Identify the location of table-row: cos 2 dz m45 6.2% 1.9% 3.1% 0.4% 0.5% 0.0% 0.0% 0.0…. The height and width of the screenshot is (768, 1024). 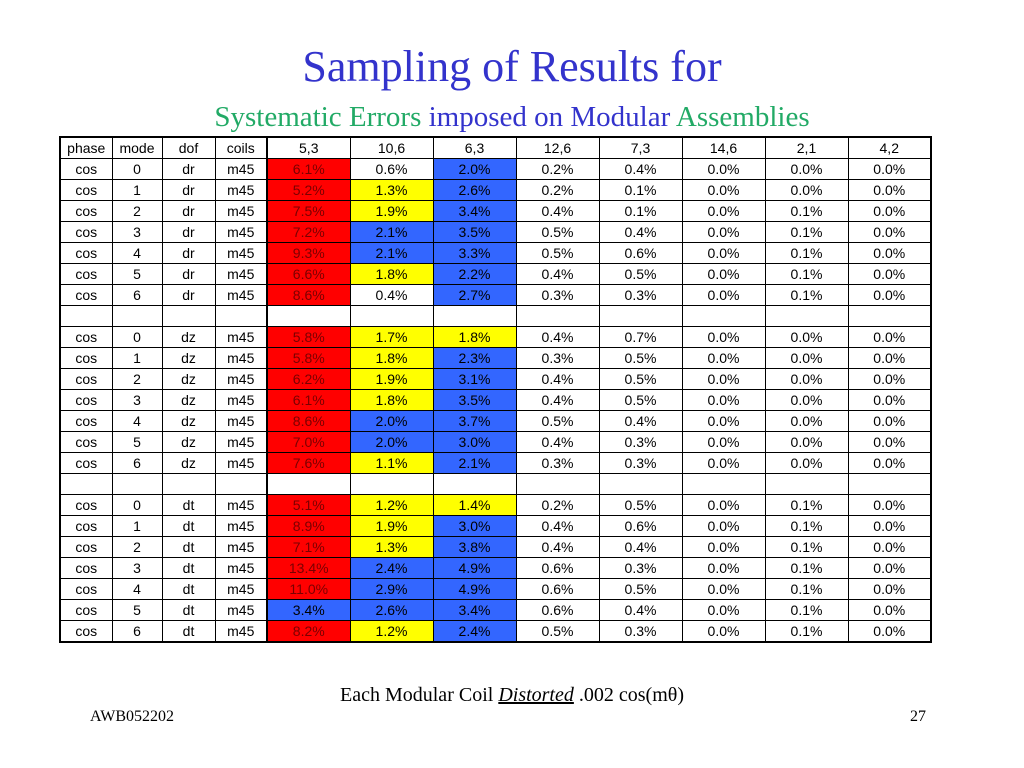
(495, 379).